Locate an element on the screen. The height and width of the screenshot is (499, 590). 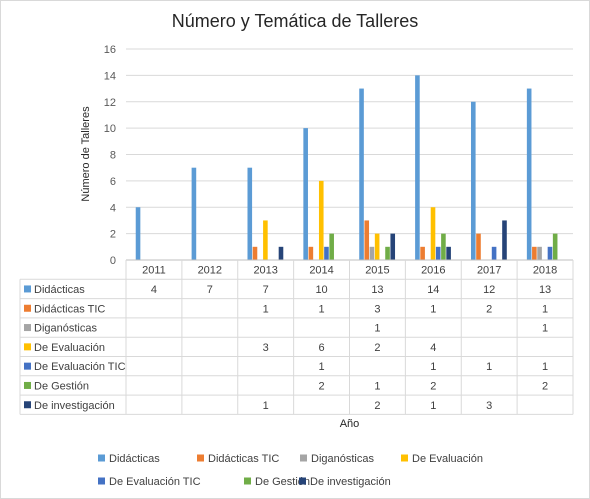
table-series-label: Didácticas TIC is located at coordinates (69, 309).